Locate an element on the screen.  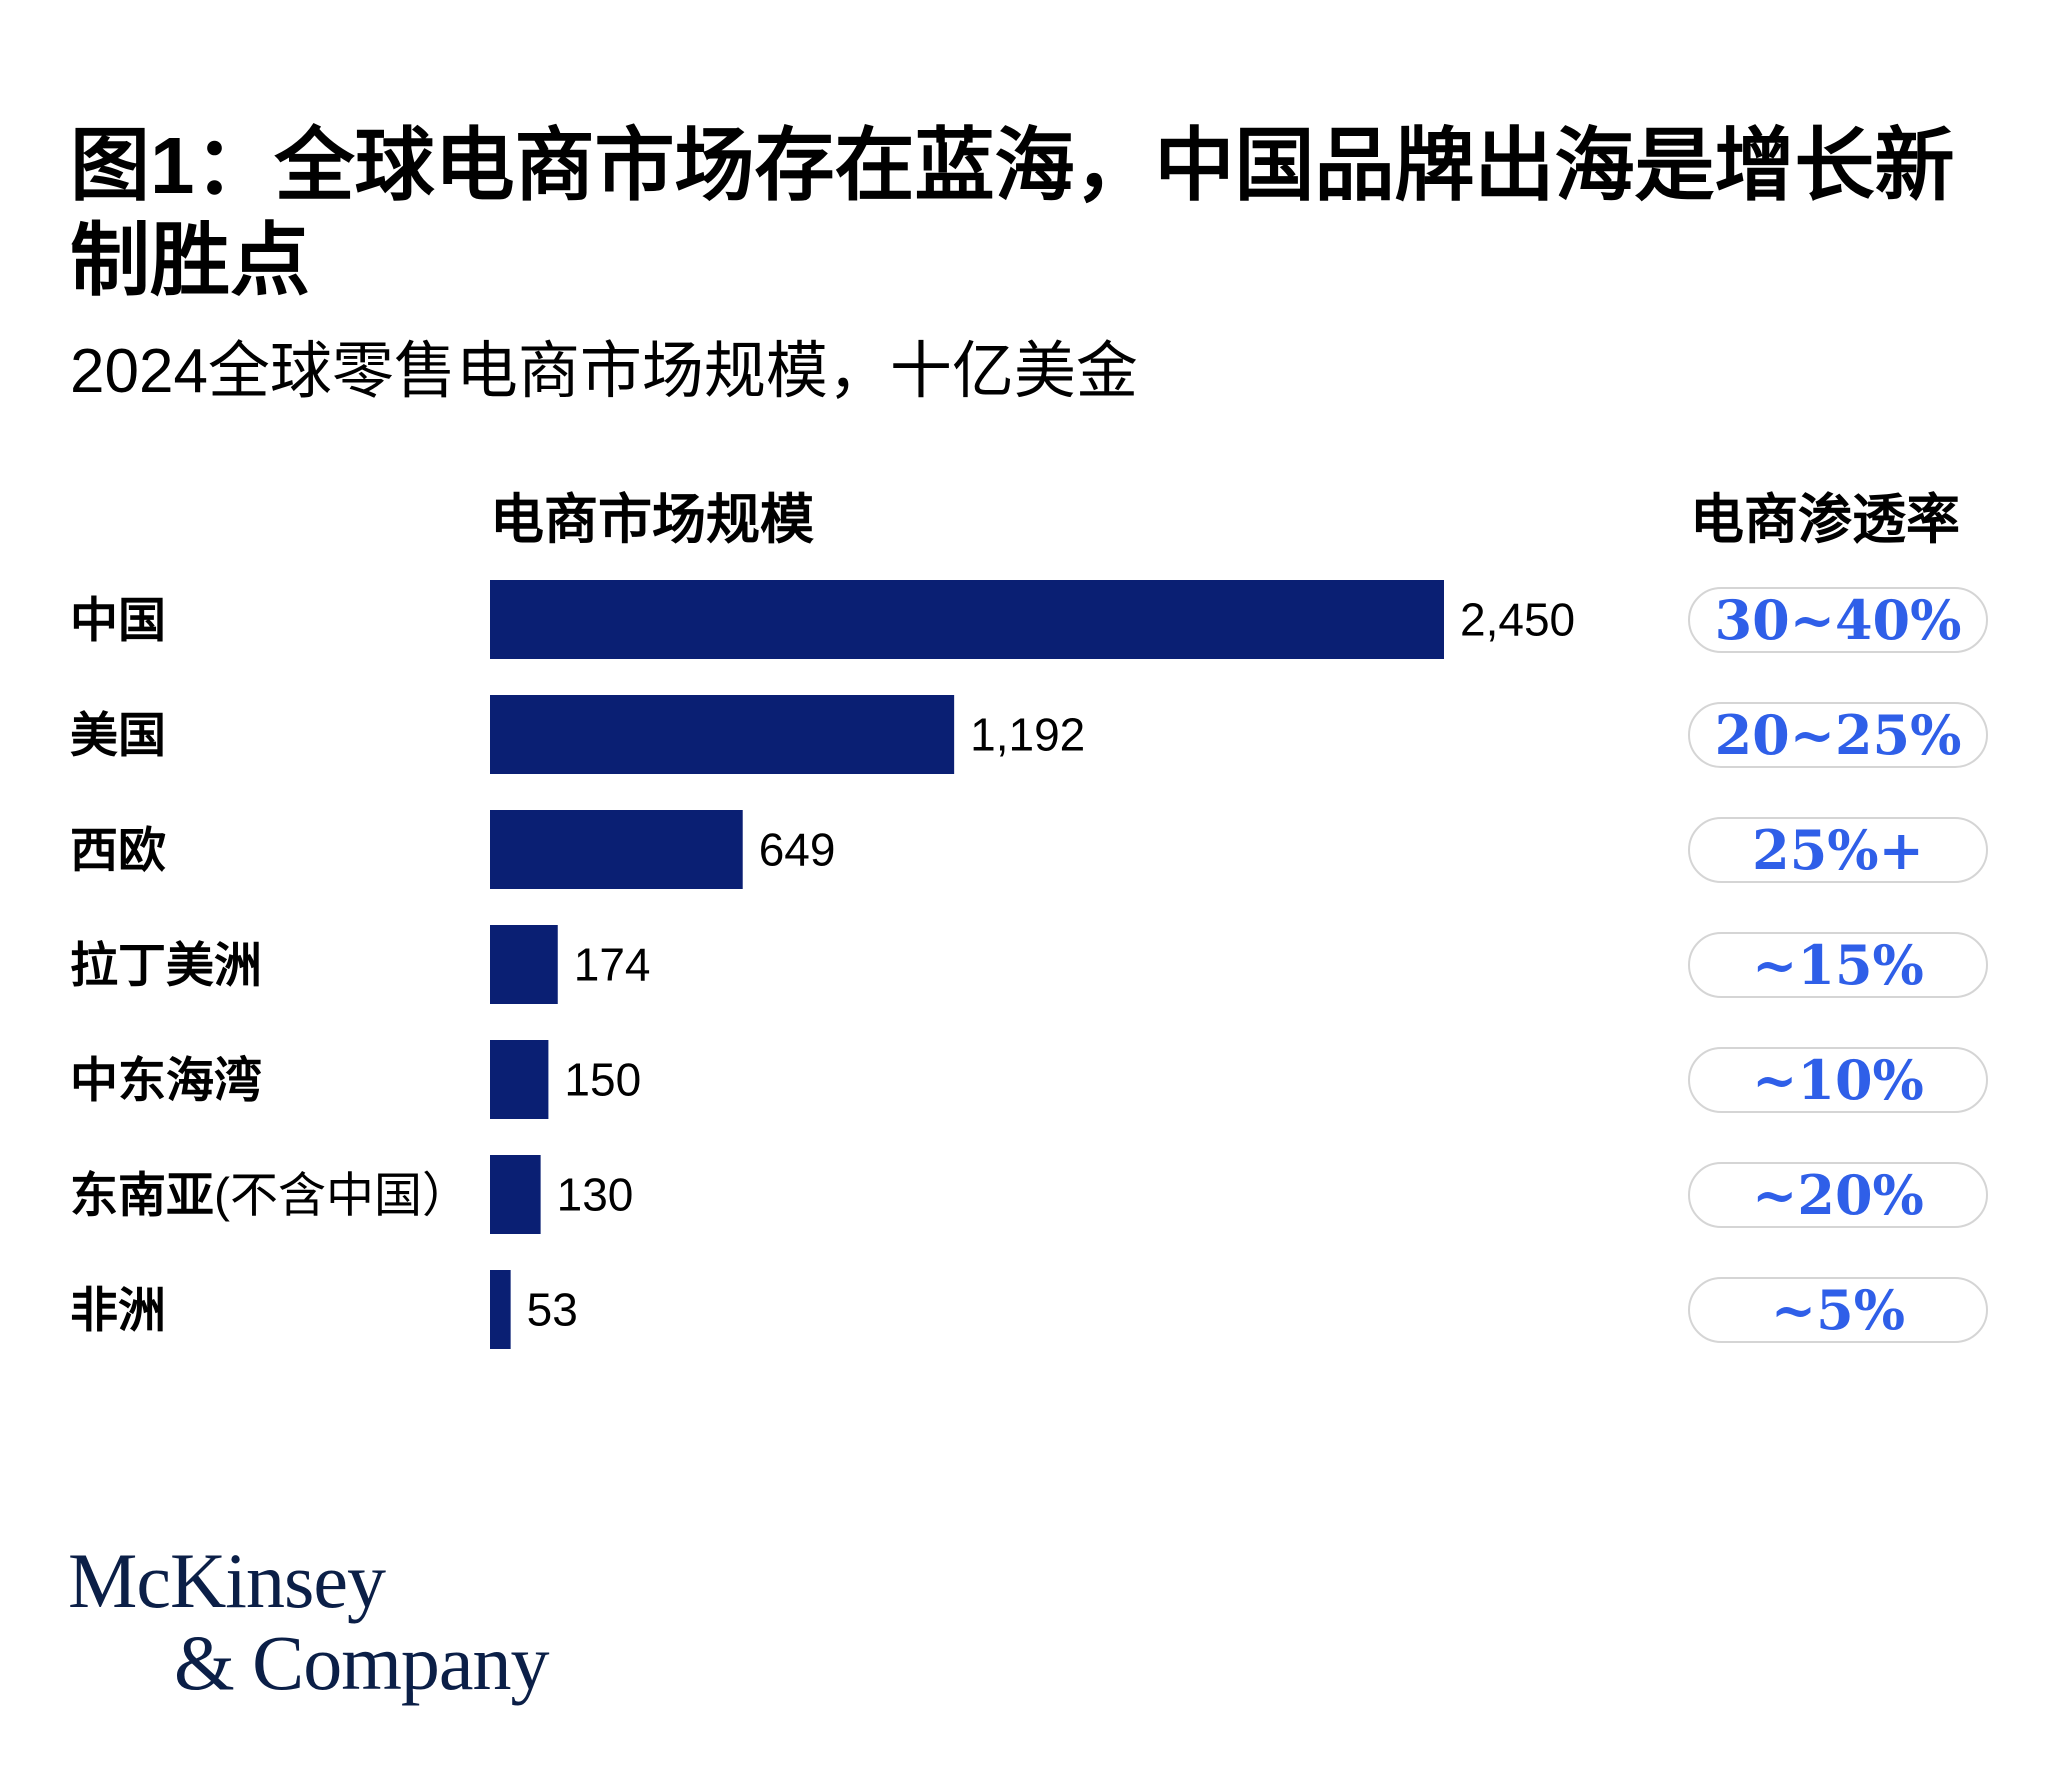
penetration-pill: 25%+ is located at coordinates (1838, 849).